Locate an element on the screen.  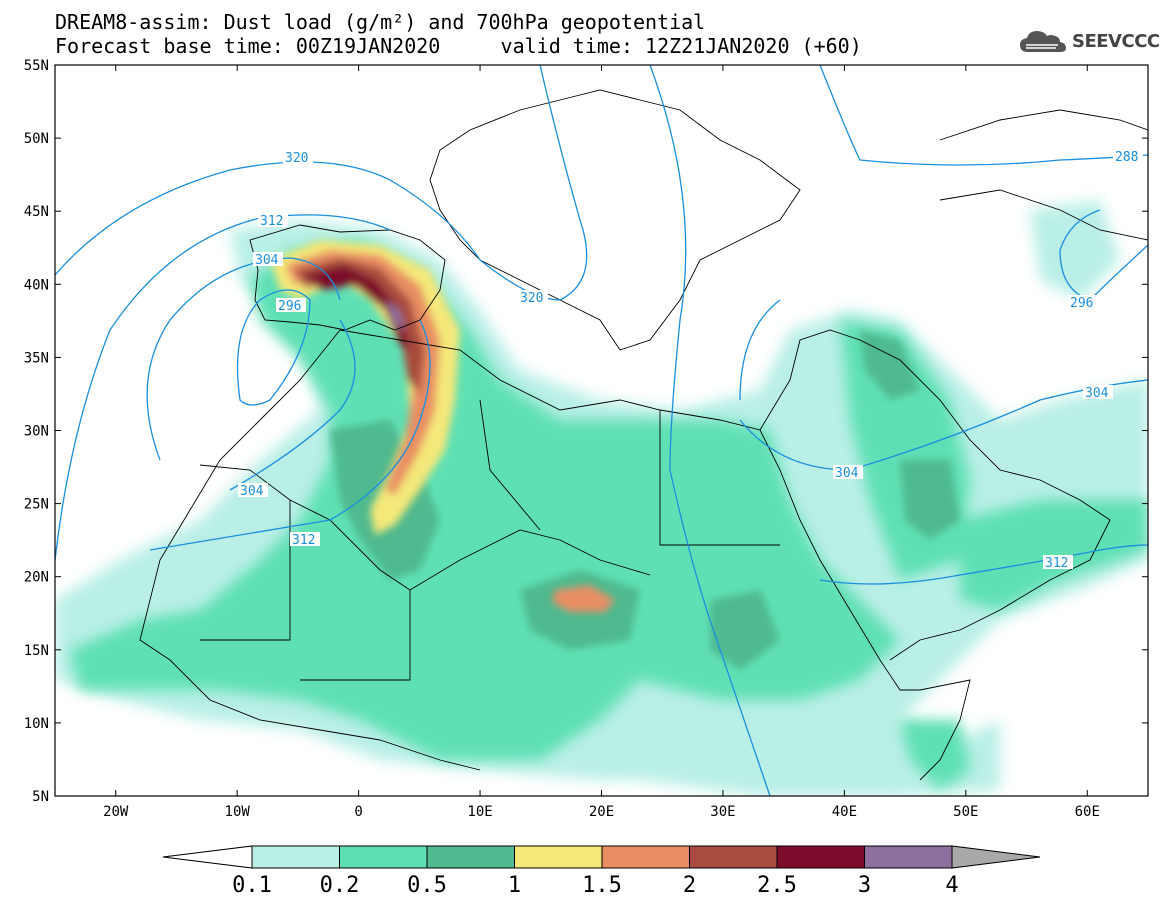
contour-320-east is located at coordinates (710, 430).